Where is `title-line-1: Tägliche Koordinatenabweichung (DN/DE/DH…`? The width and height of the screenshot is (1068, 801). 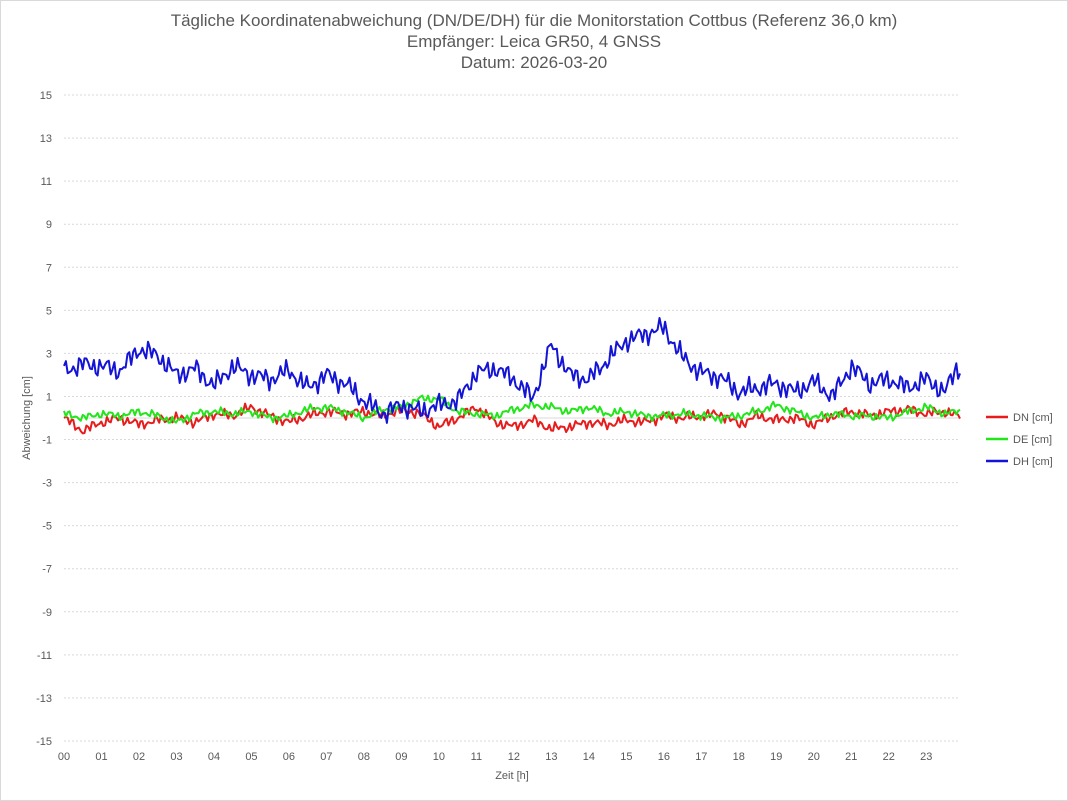
title-line-1: Tägliche Koordinatenabweichung (DN/DE/DH… is located at coordinates (534, 20).